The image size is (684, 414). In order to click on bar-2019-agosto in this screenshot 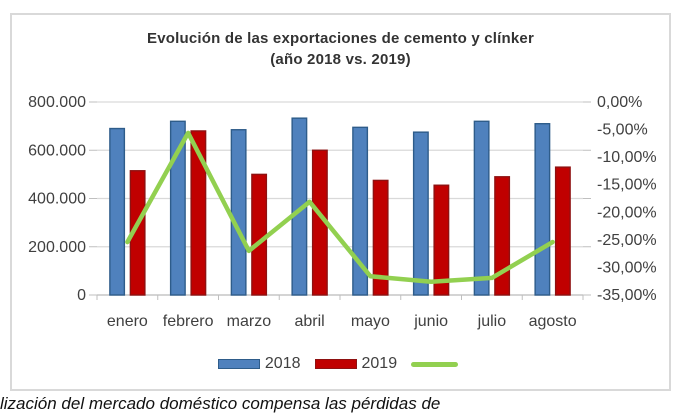, I will do `click(562, 231)`.